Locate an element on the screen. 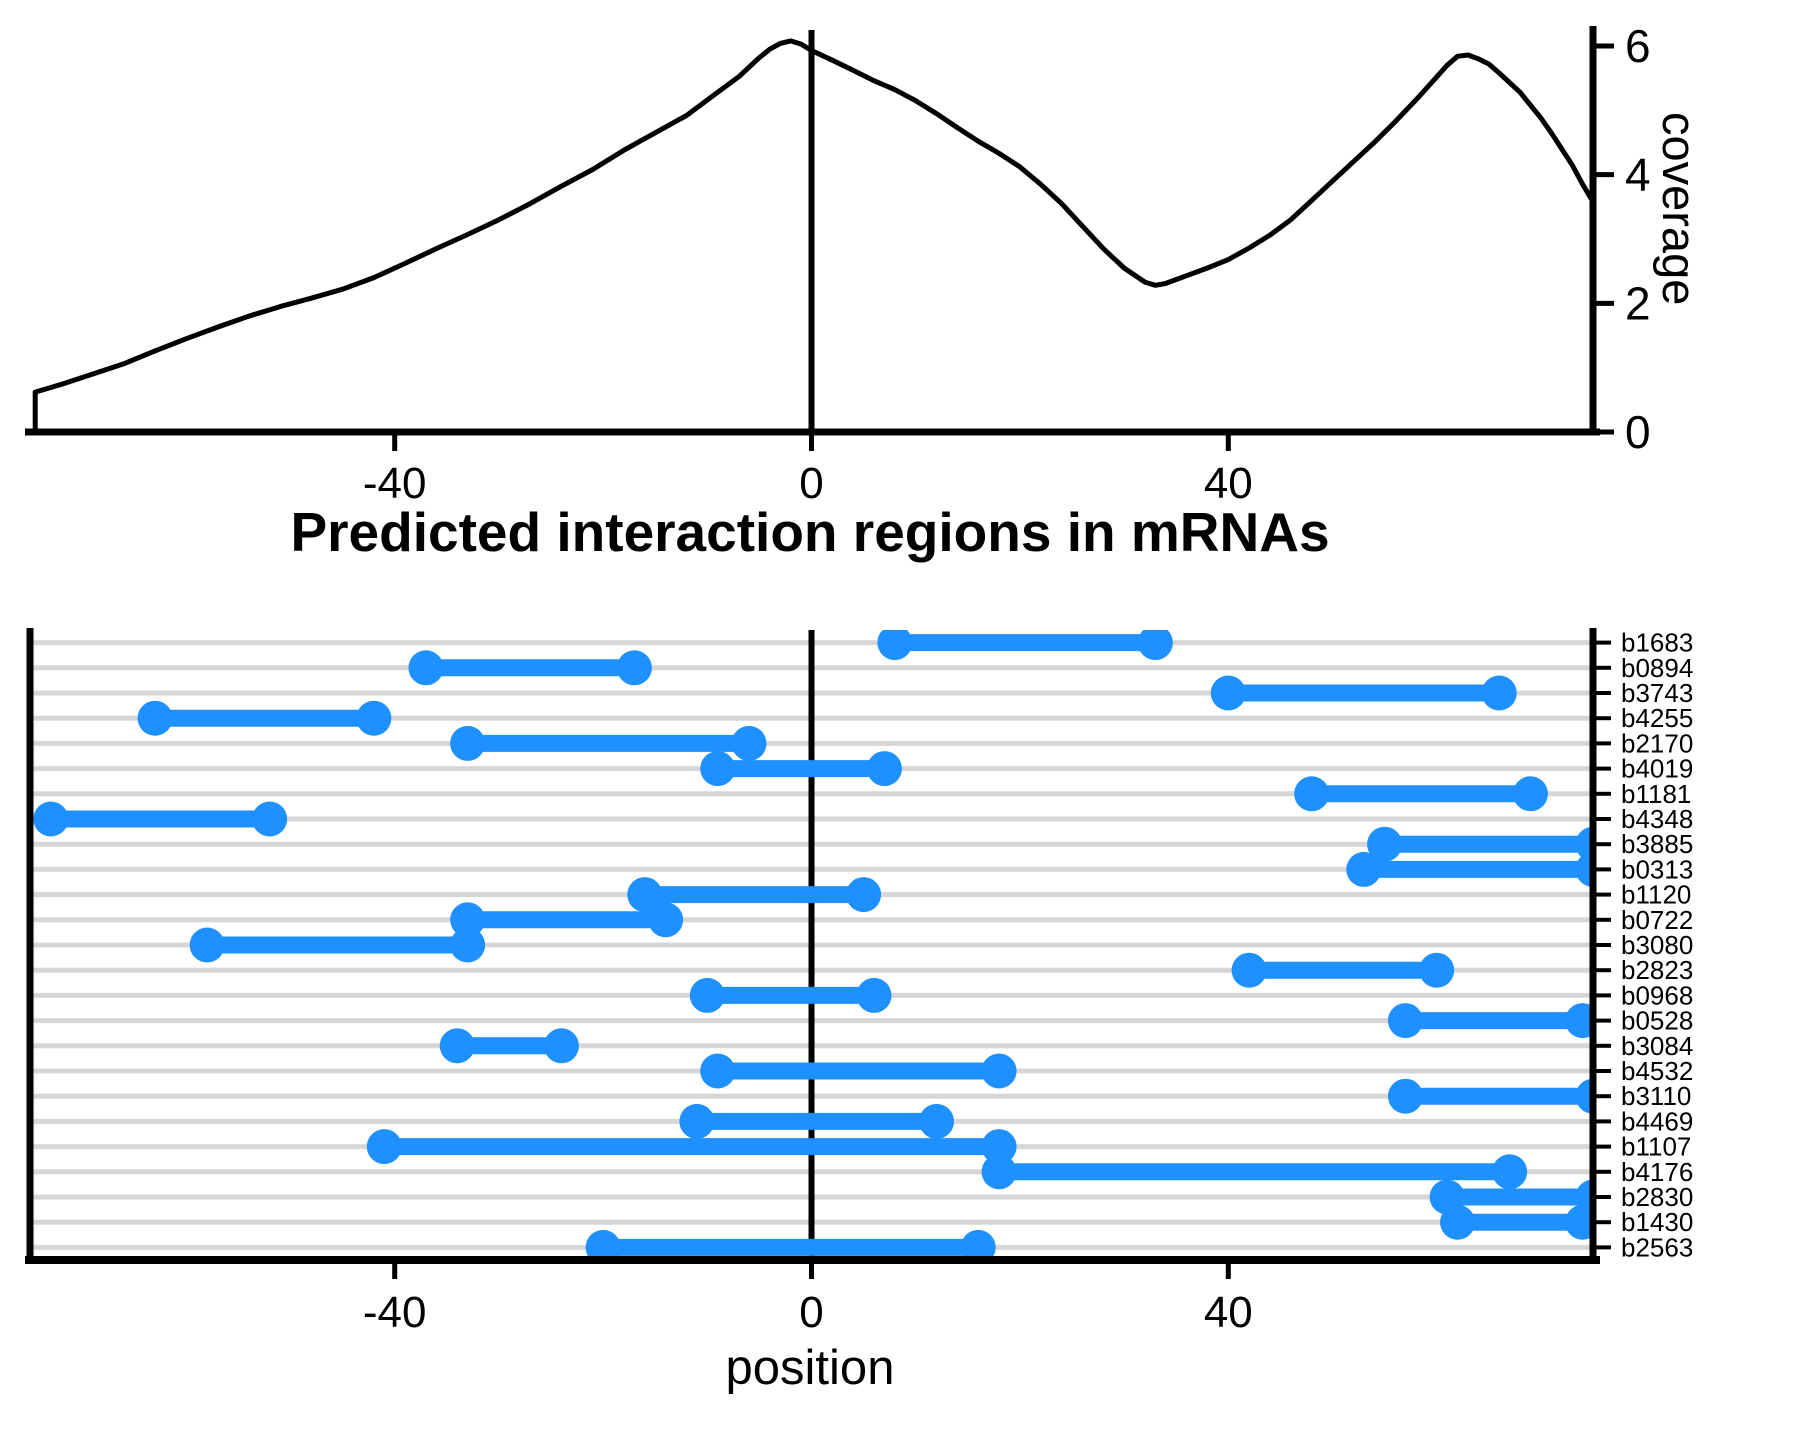  top-x-tick-label: 40 is located at coordinates (1228, 483).